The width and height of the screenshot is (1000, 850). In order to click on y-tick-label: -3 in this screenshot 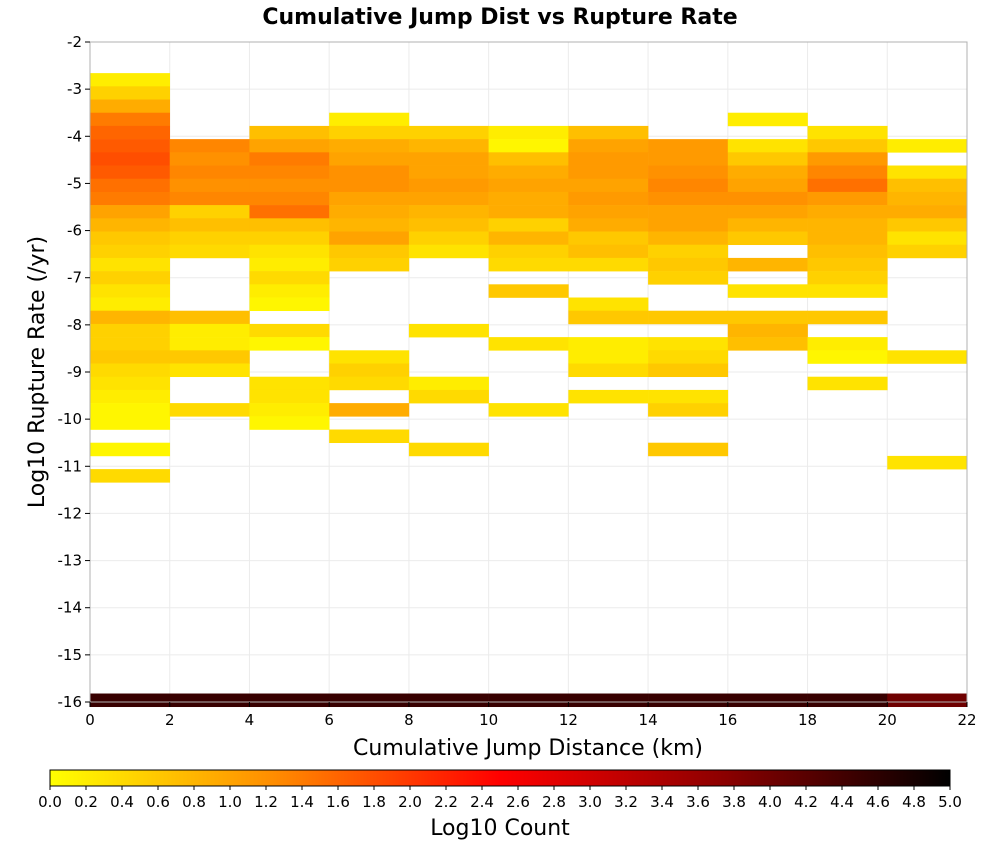, I will do `click(74, 89)`.